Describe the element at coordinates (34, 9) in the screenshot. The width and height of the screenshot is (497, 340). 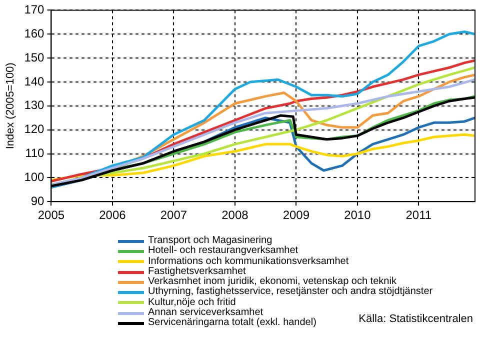
I see `y-tick-label: 170` at that location.